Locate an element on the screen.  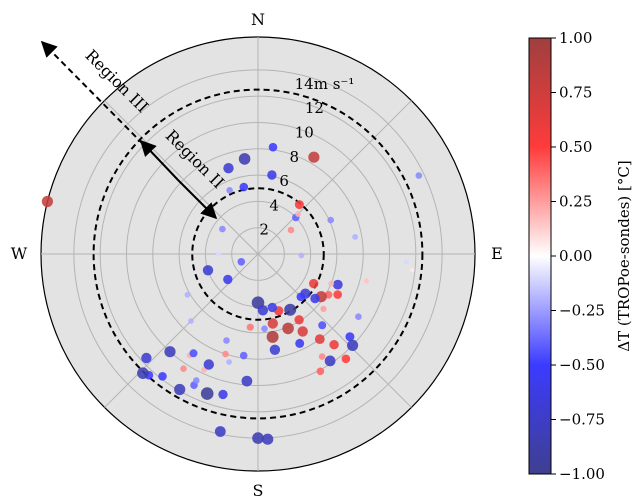
colorbar-tick-label-0: 1.00 is located at coordinates (575, 38).